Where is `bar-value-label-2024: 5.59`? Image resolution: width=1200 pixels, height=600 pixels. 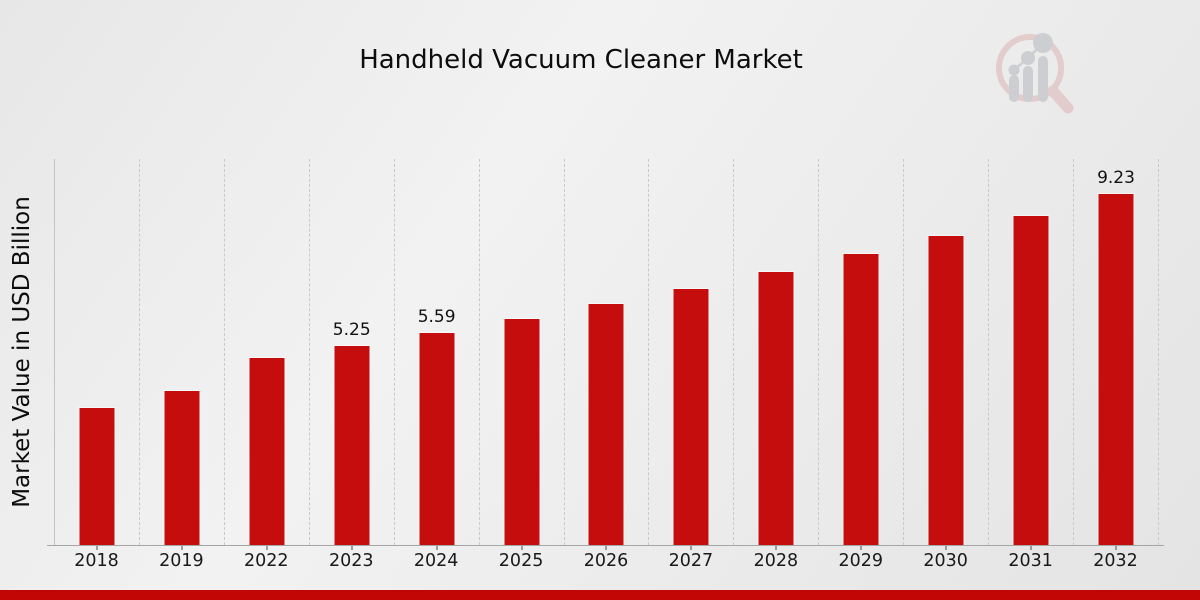 bar-value-label-2024: 5.59 is located at coordinates (436, 316).